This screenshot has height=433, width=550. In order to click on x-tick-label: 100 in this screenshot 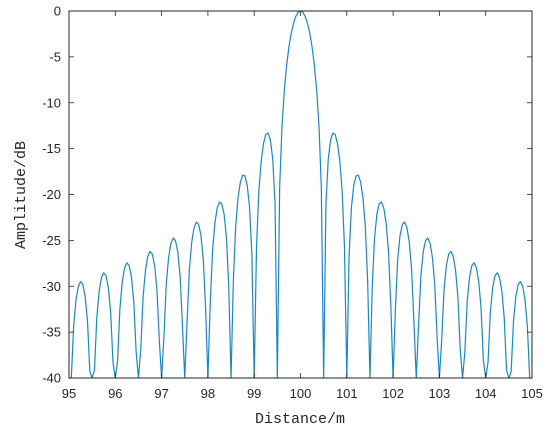, I will do `click(301, 393)`.